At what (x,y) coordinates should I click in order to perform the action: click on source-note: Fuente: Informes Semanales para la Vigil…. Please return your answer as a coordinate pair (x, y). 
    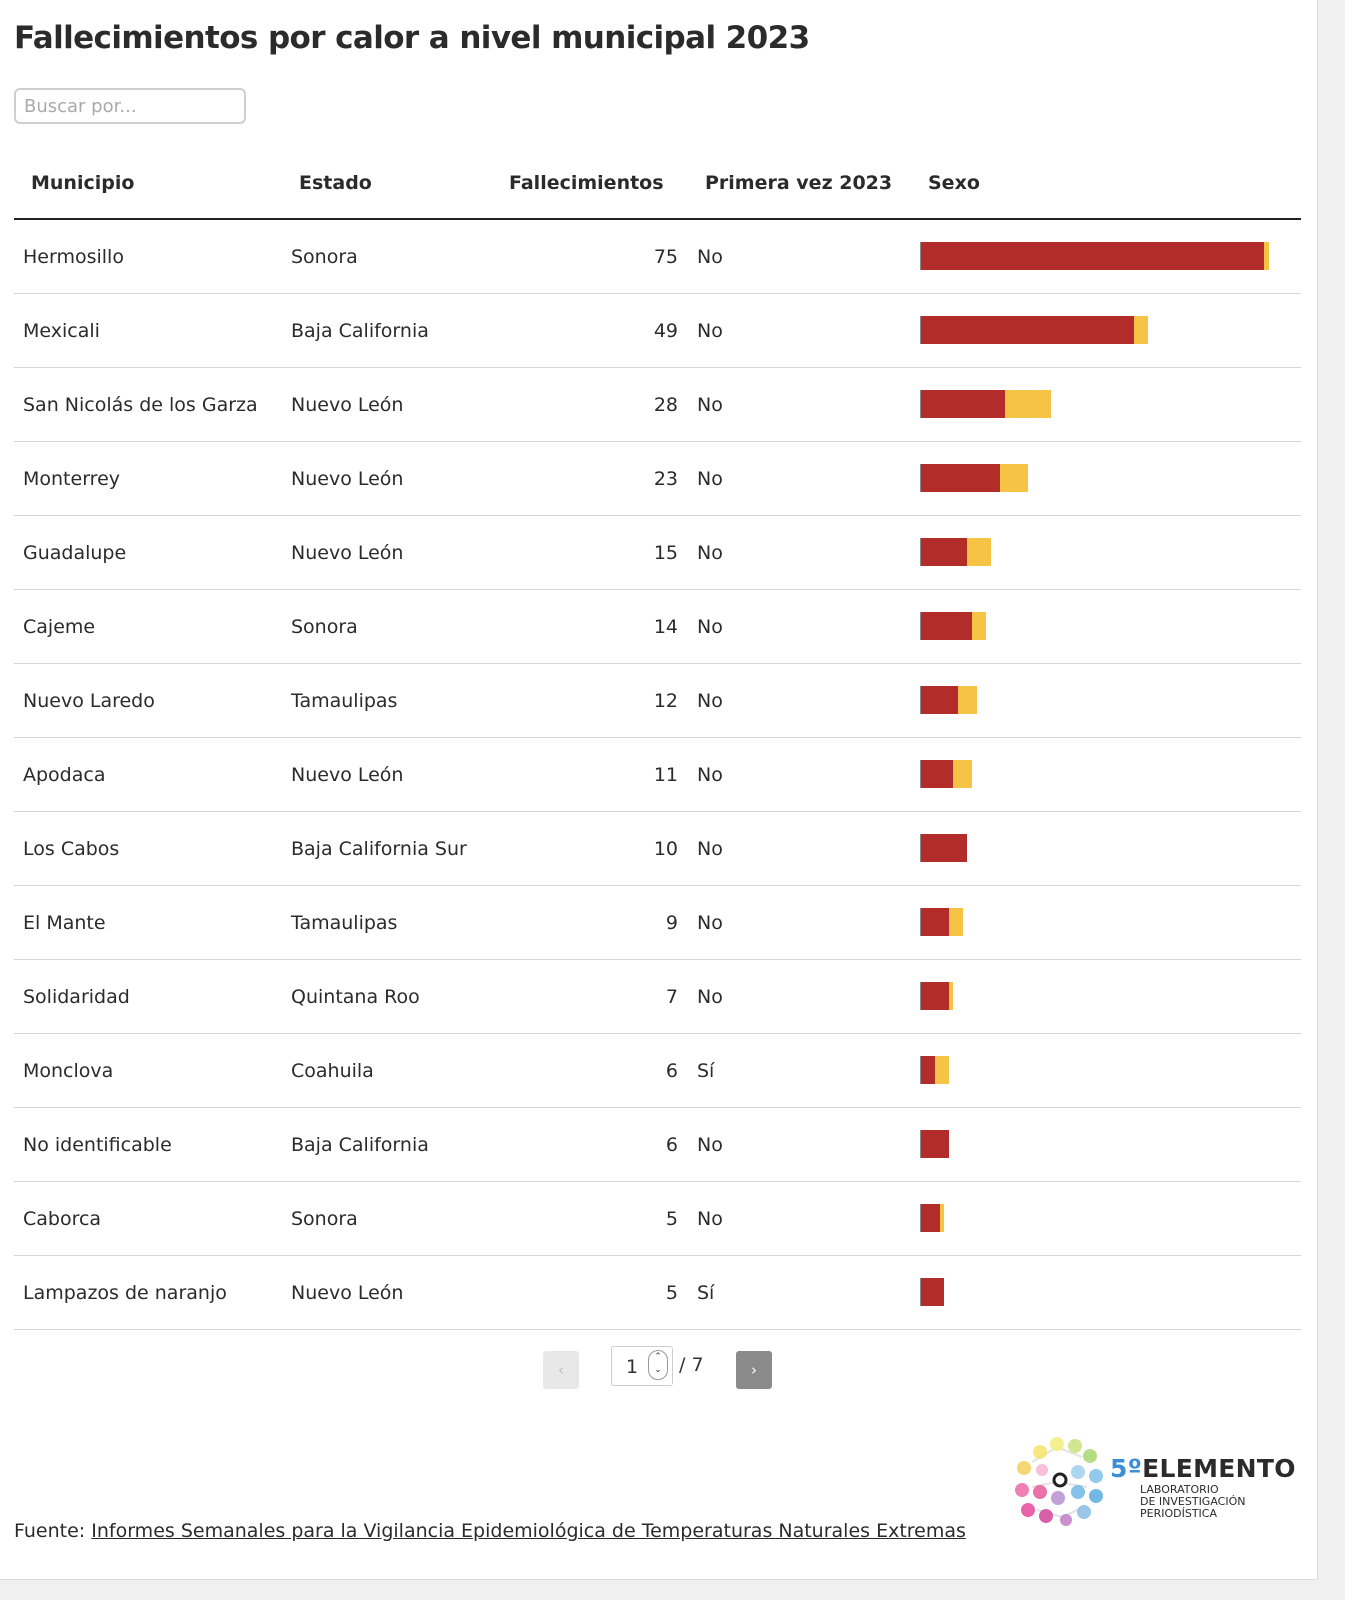
    Looking at the image, I should click on (490, 1531).